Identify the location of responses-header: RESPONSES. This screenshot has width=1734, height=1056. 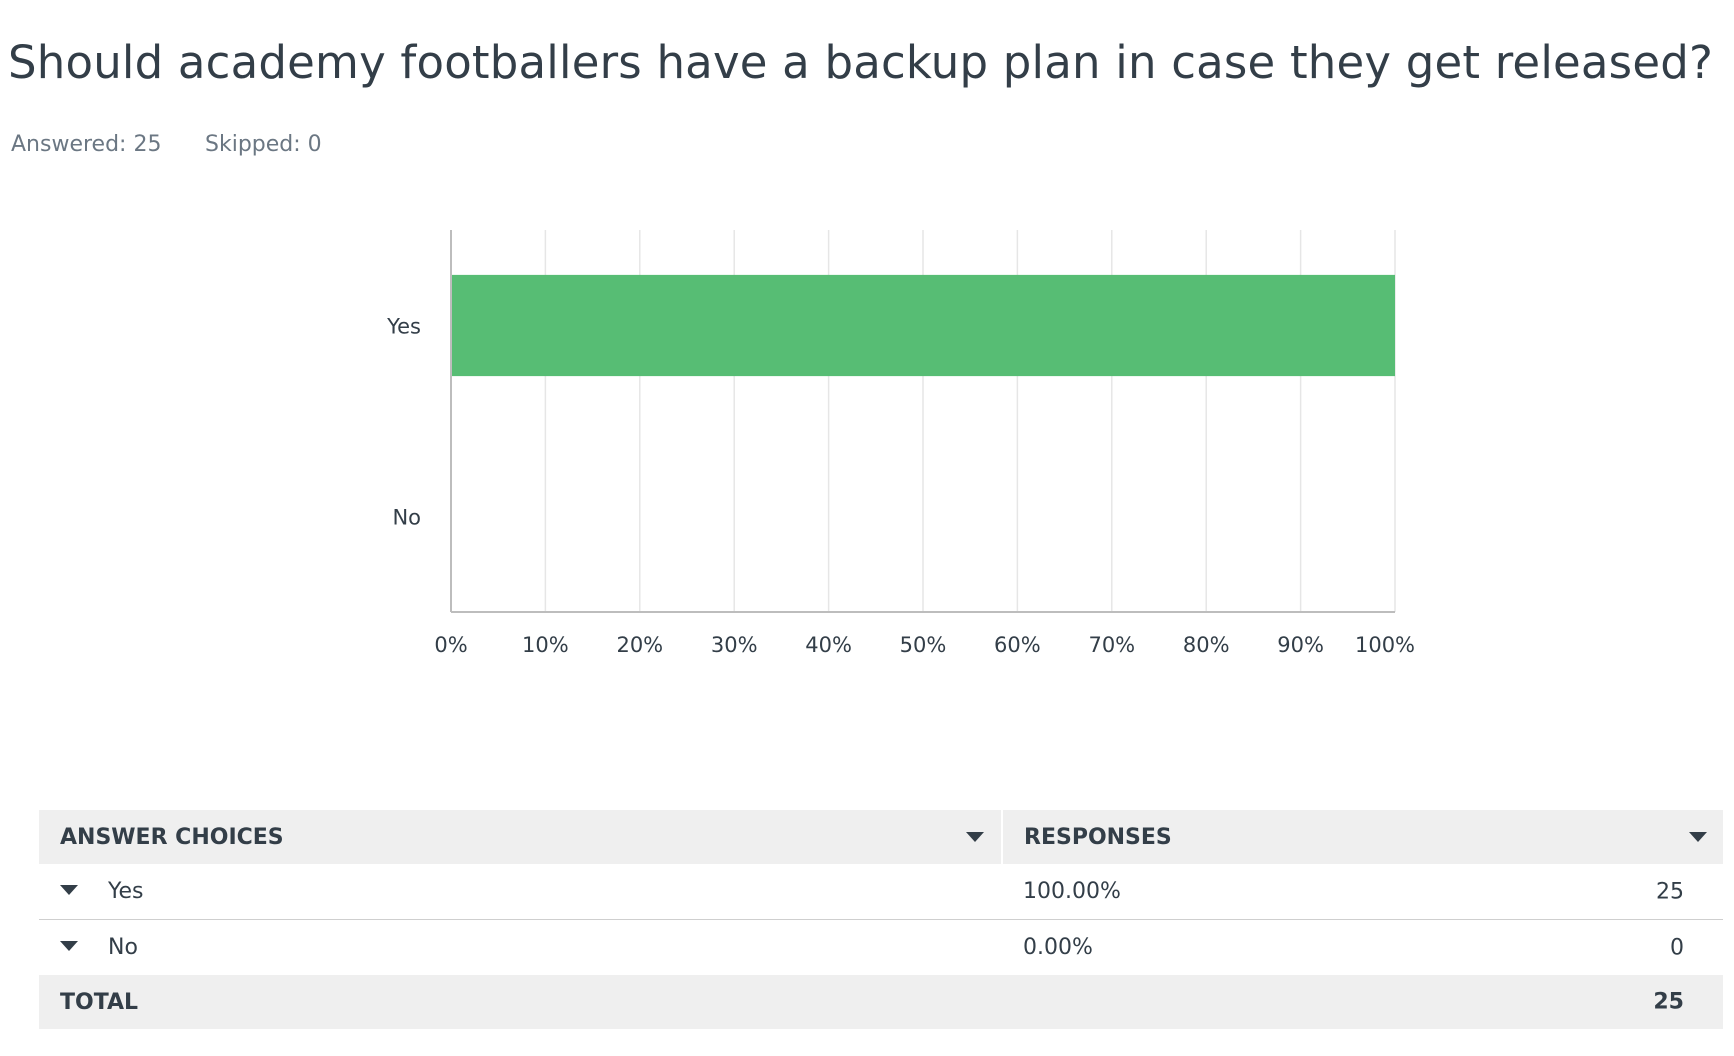
(1362, 837).